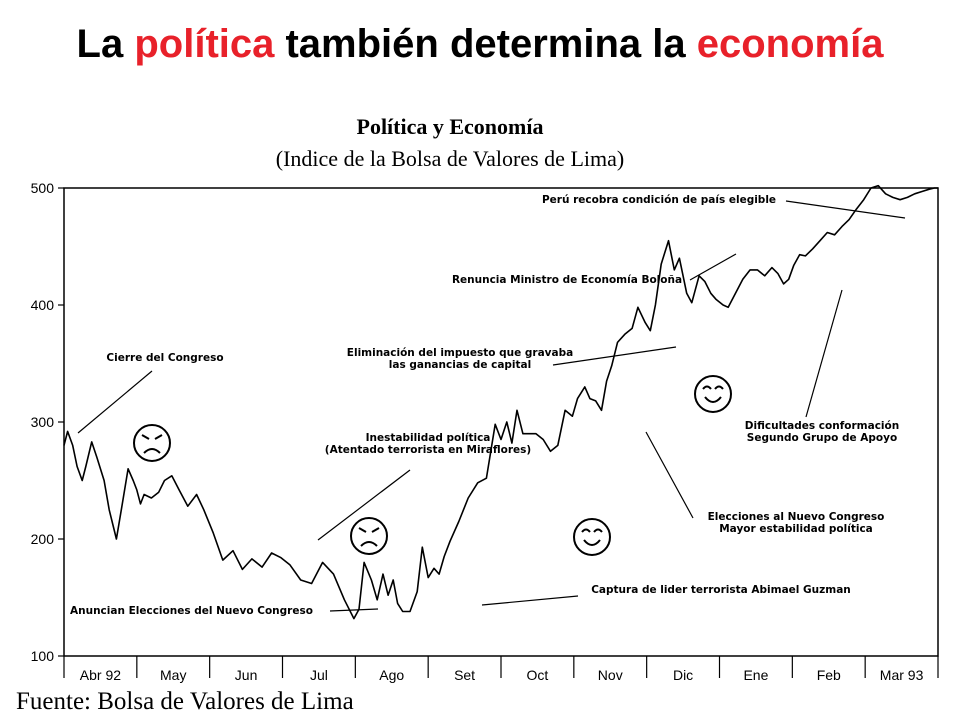 This screenshot has height=720, width=960. I want to click on annotation-label: Renuncia Ministro de Economía Boloña, so click(567, 280).